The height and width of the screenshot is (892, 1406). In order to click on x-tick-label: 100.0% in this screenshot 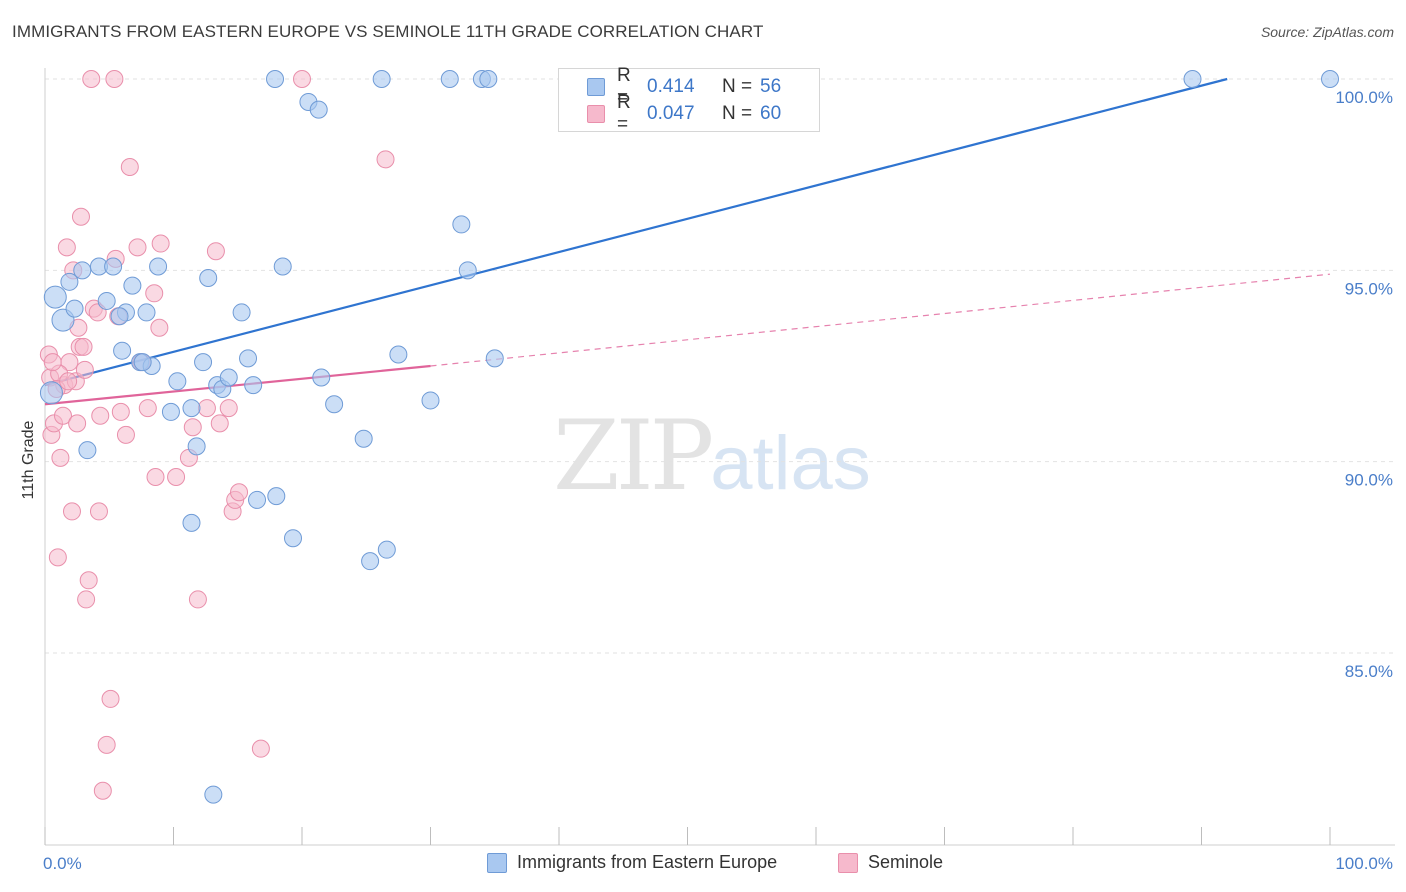, I will do `click(1364, 863)`.